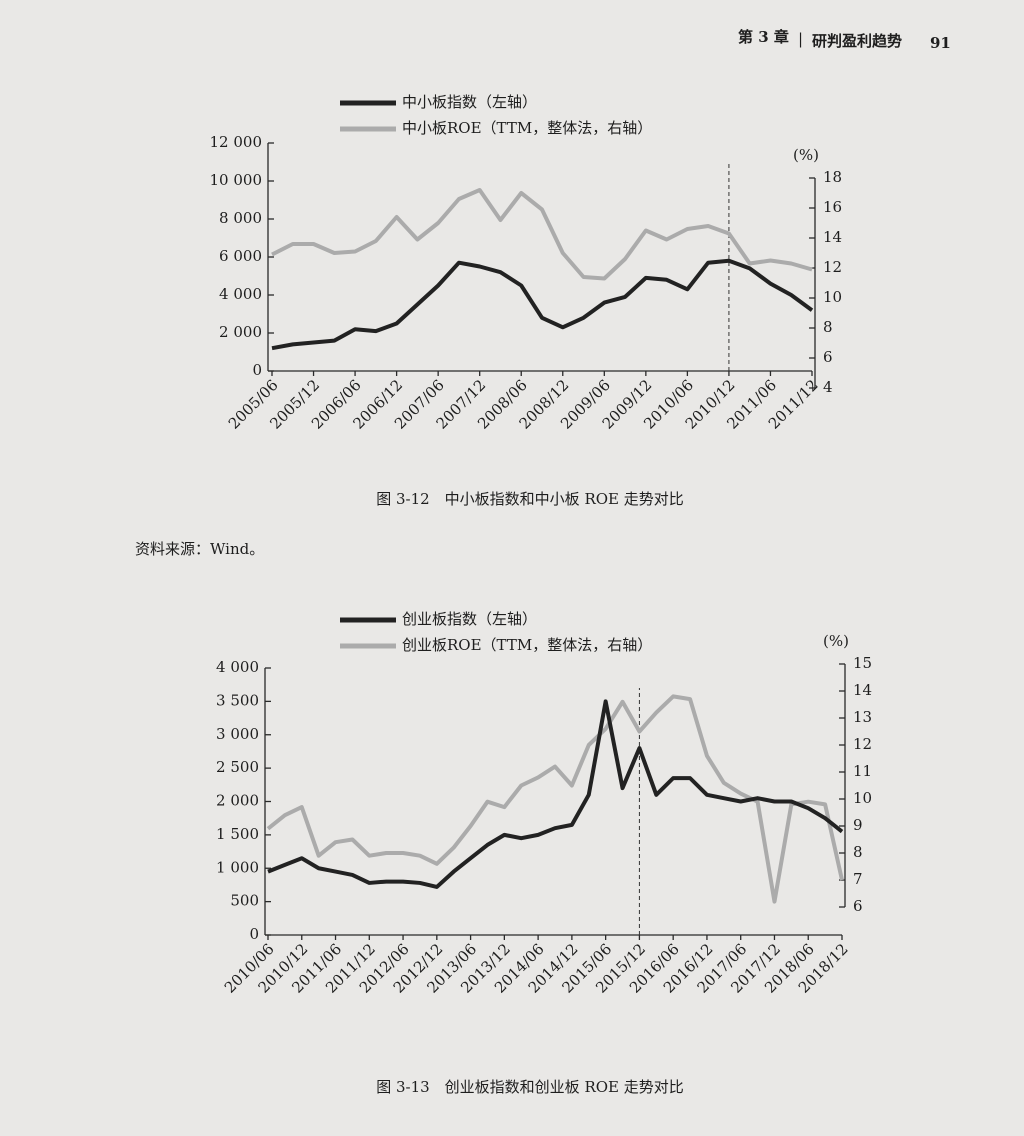 The image size is (1024, 1136). I want to click on y2-tick-label: 18, so click(832, 177).